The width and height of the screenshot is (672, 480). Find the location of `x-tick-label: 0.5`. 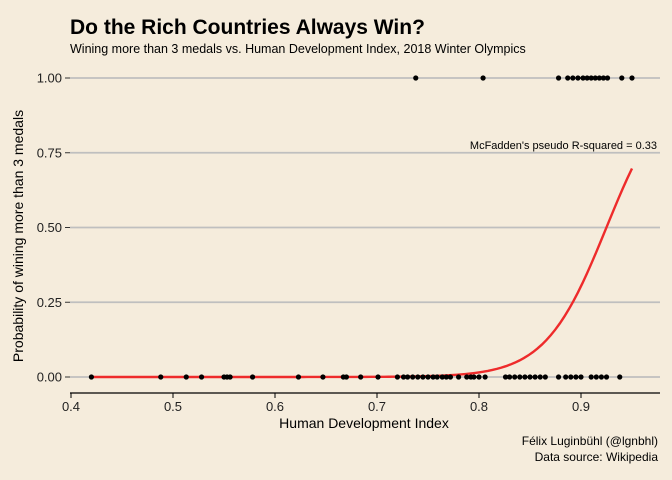

x-tick-label: 0.5 is located at coordinates (173, 406).